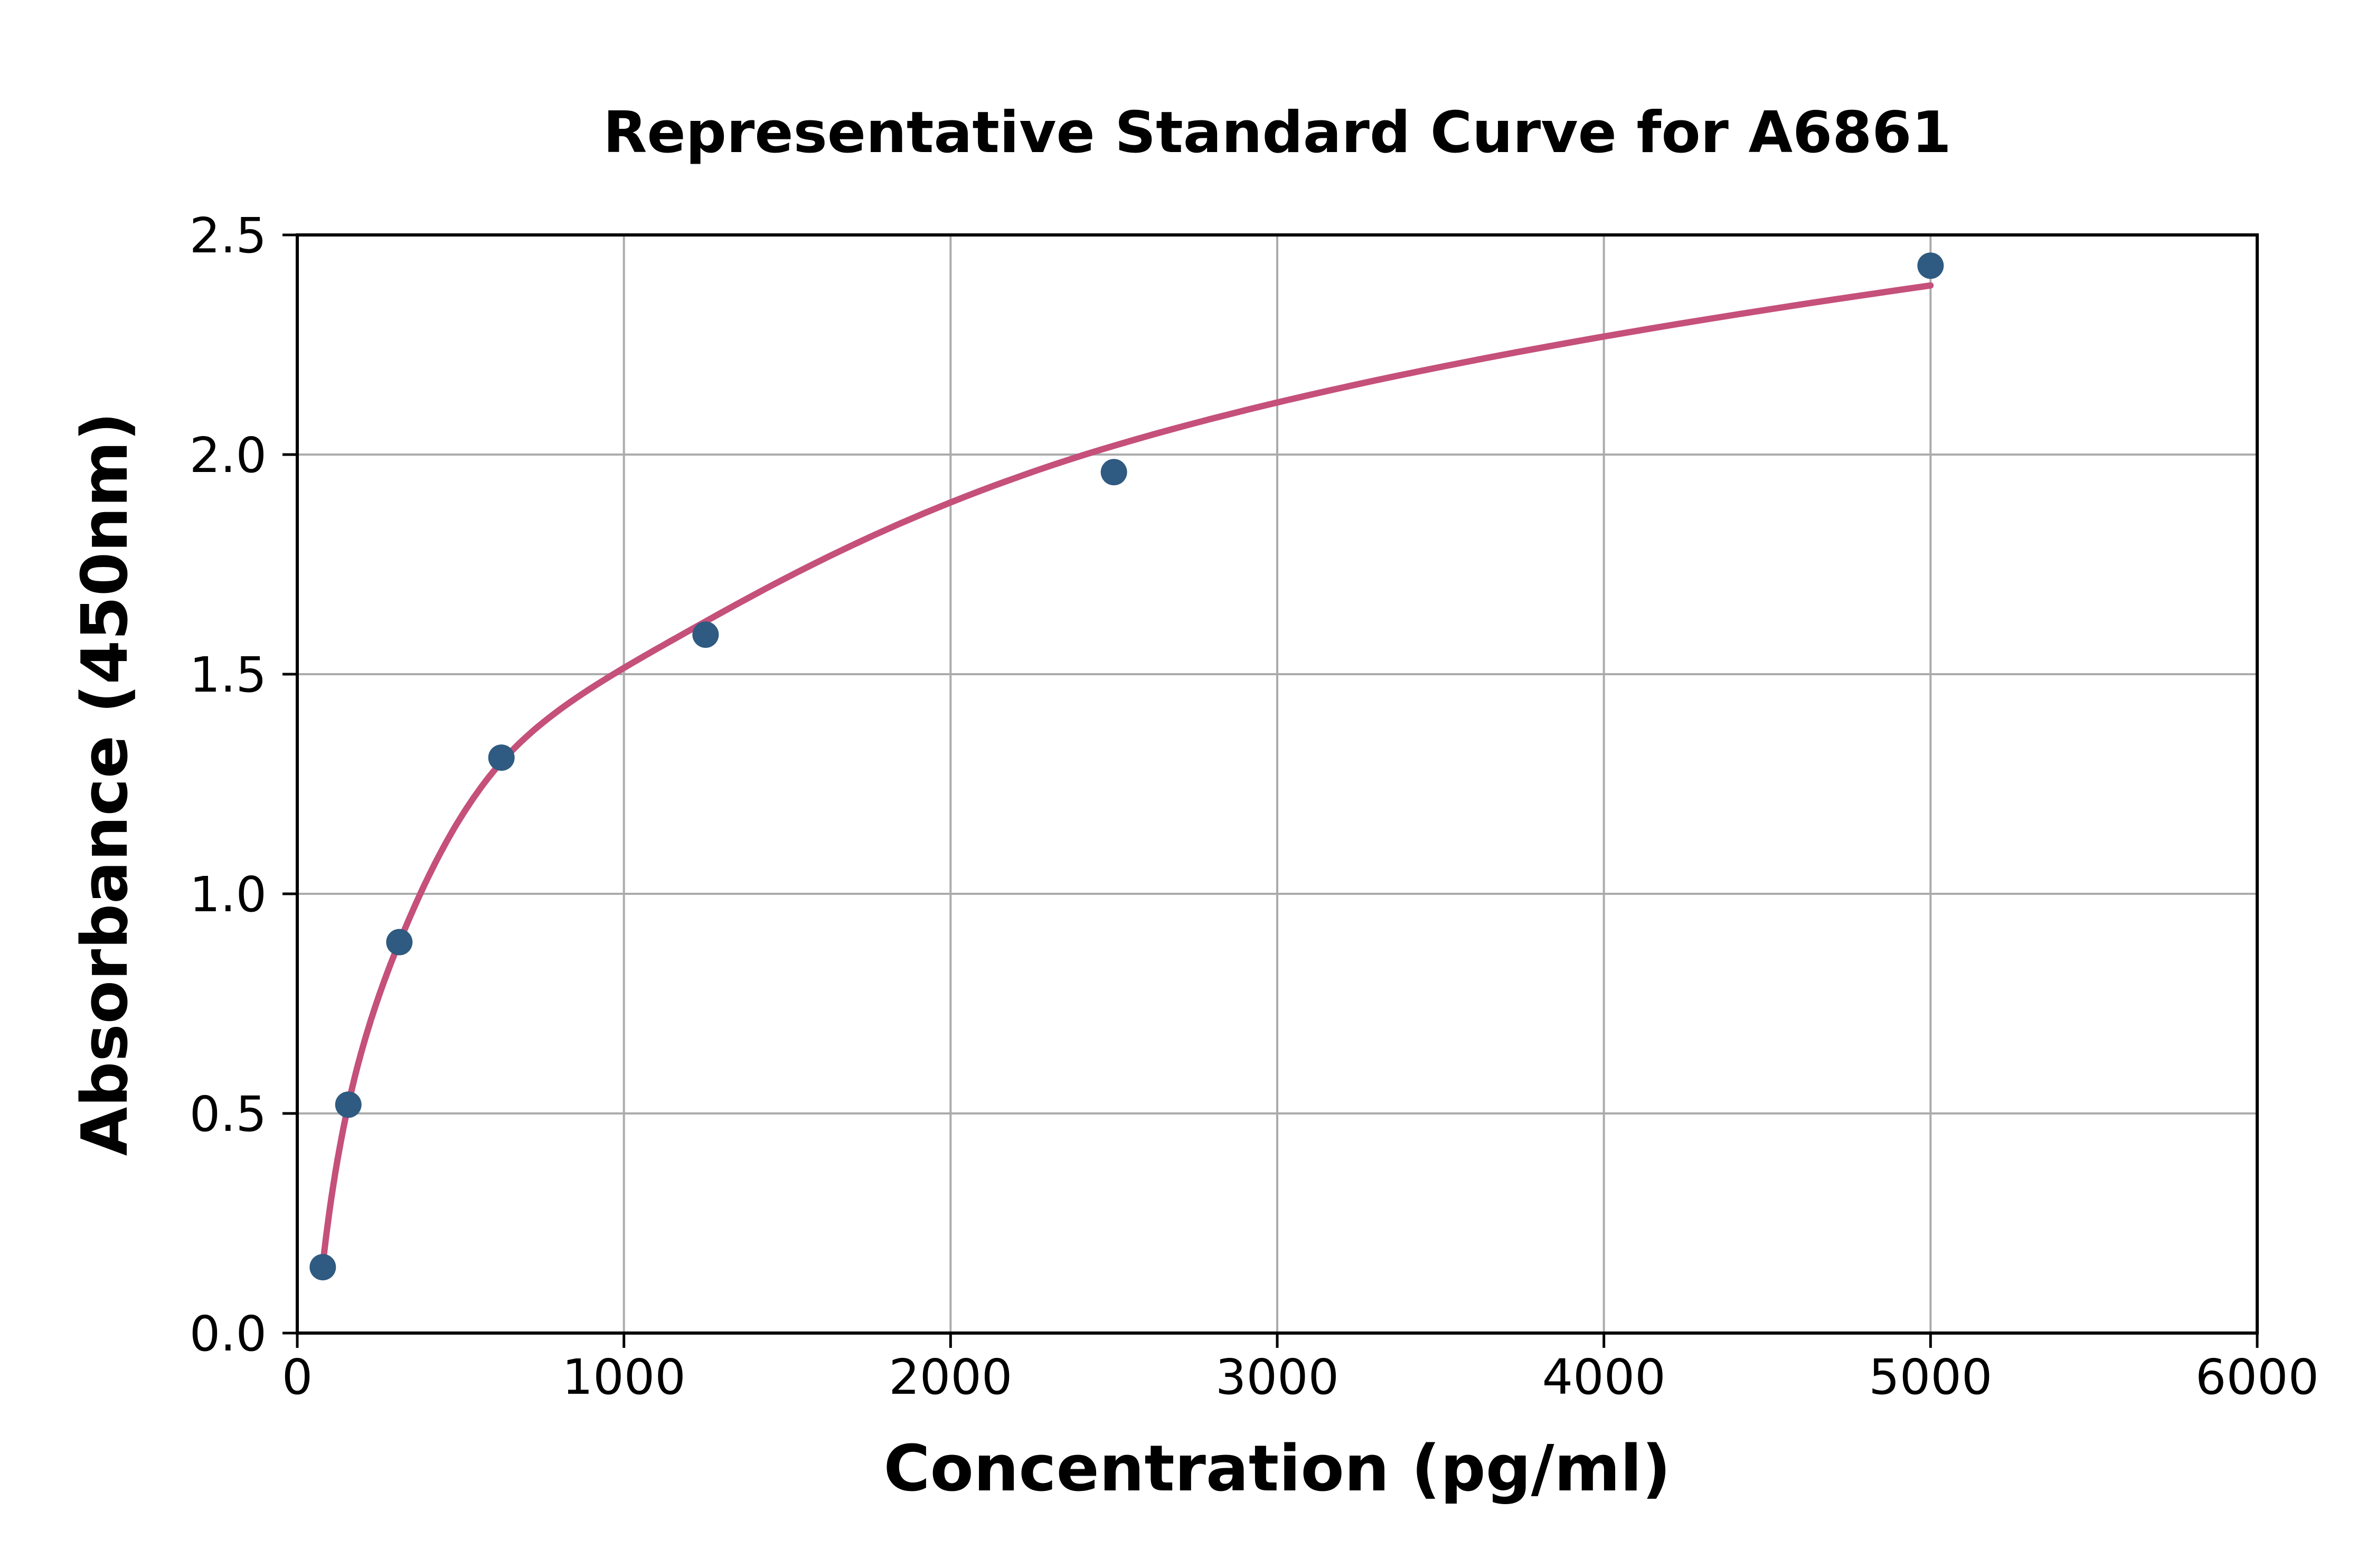  Describe the element at coordinates (229, 456) in the screenshot. I see `y-tick-label: 2.0` at that location.